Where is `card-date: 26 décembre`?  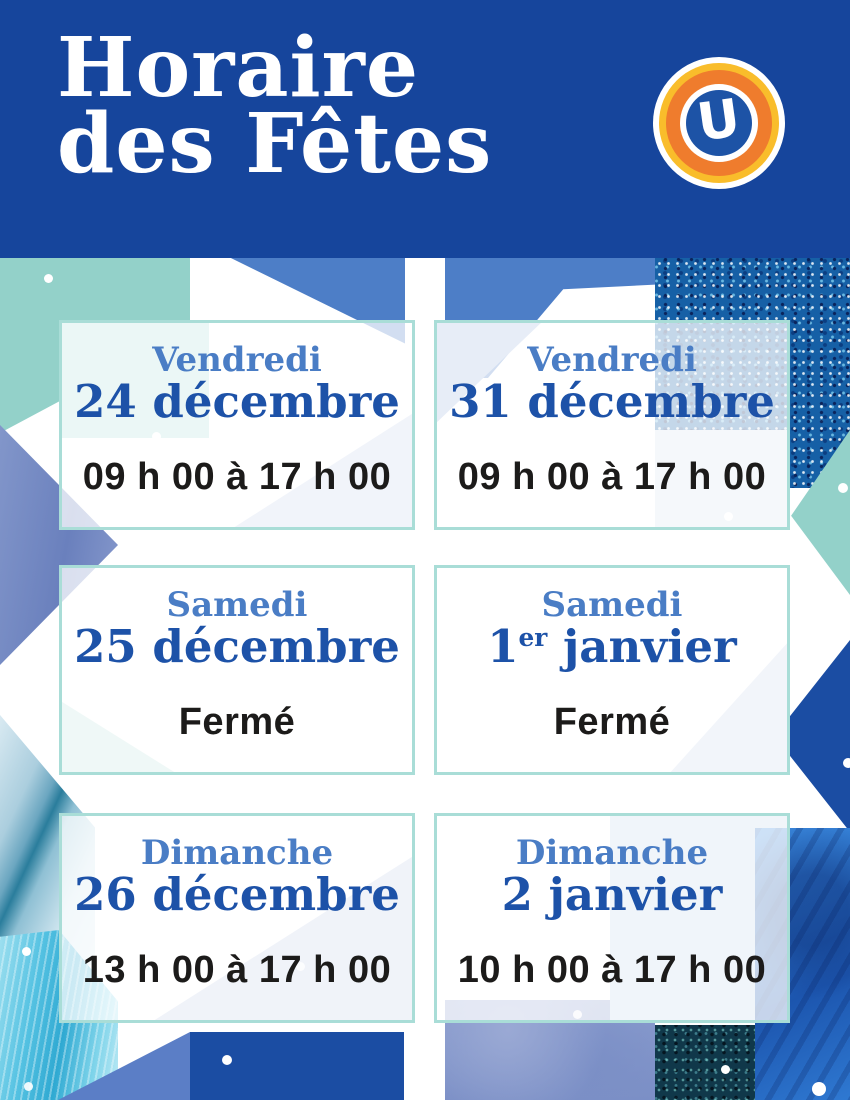
card-date: 26 décembre is located at coordinates (237, 894).